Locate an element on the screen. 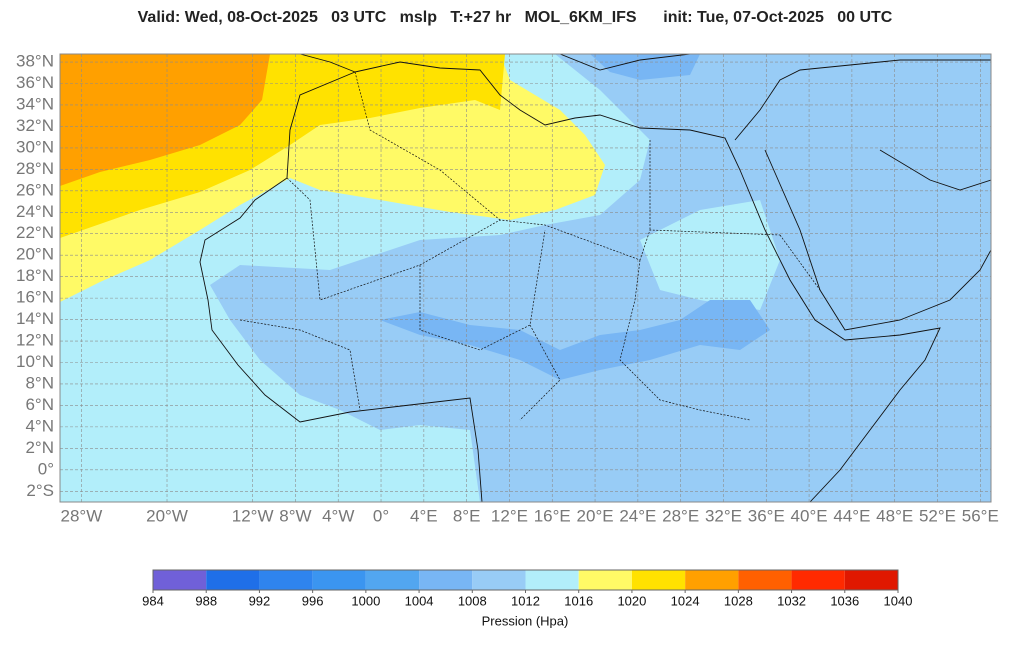 The height and width of the screenshot is (646, 1011). colorbar-tick-label: 1004 is located at coordinates (419, 600).